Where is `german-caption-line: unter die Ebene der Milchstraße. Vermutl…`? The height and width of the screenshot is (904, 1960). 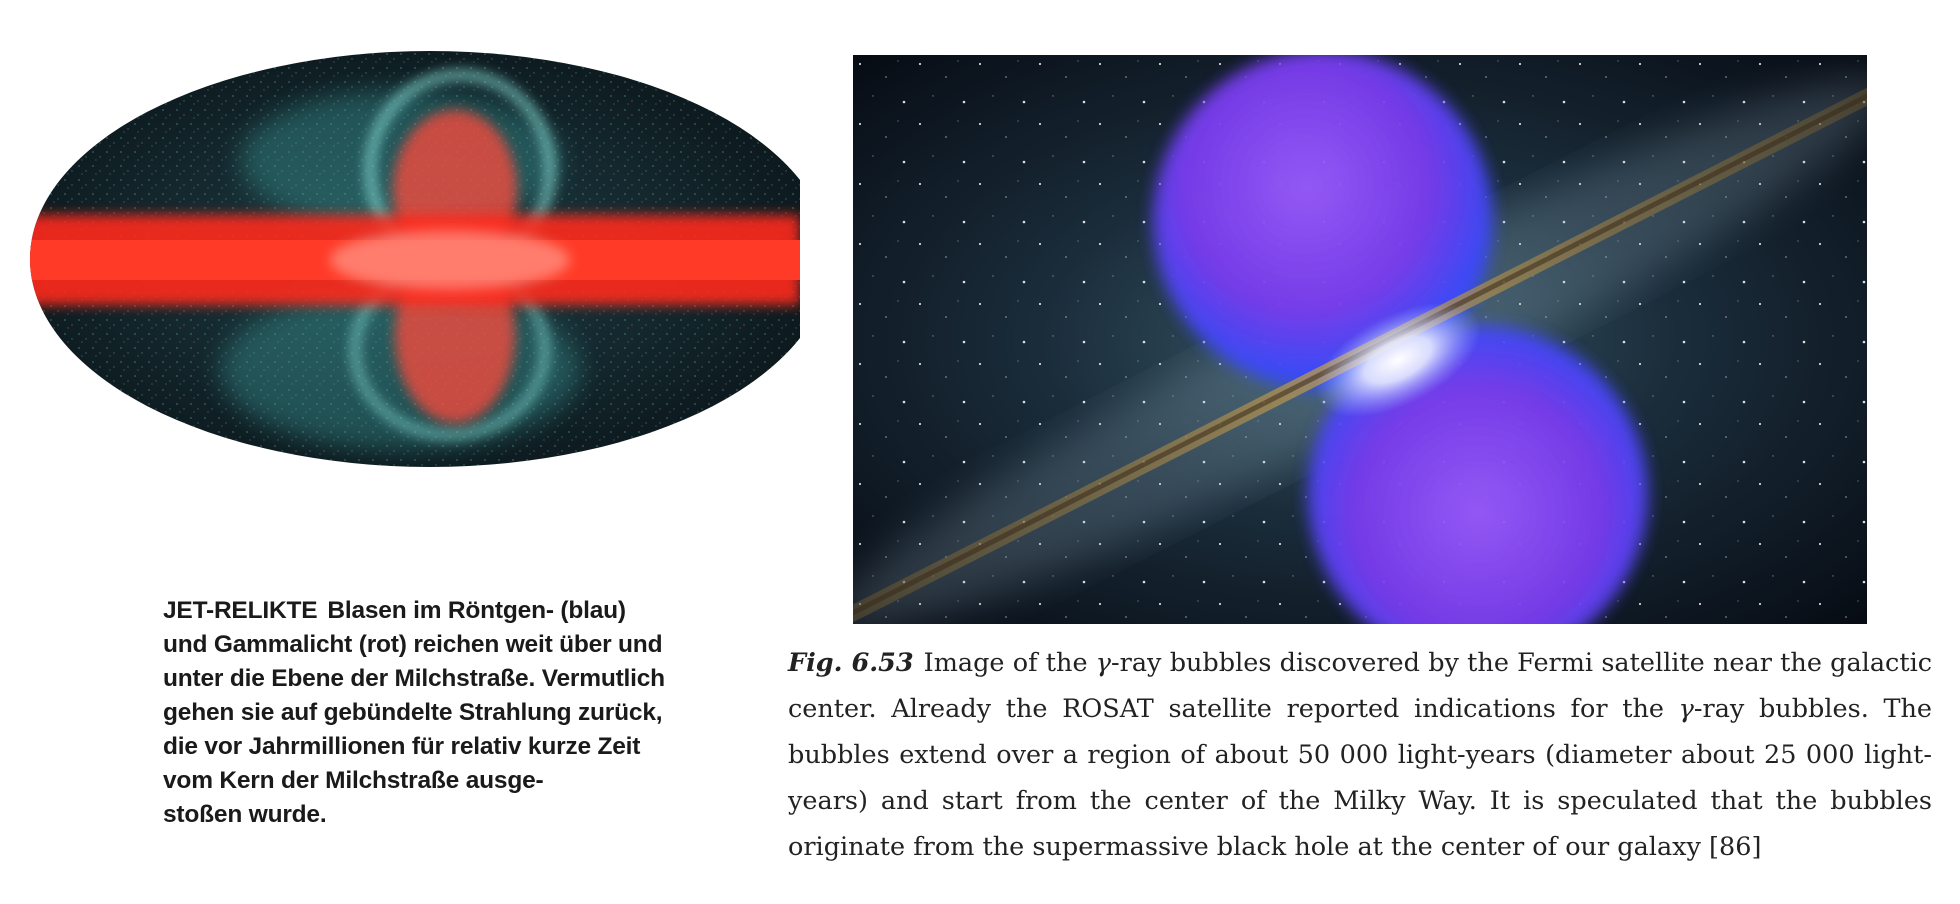 german-caption-line: unter die Ebene der Milchstraße. Vermutl… is located at coordinates (414, 678).